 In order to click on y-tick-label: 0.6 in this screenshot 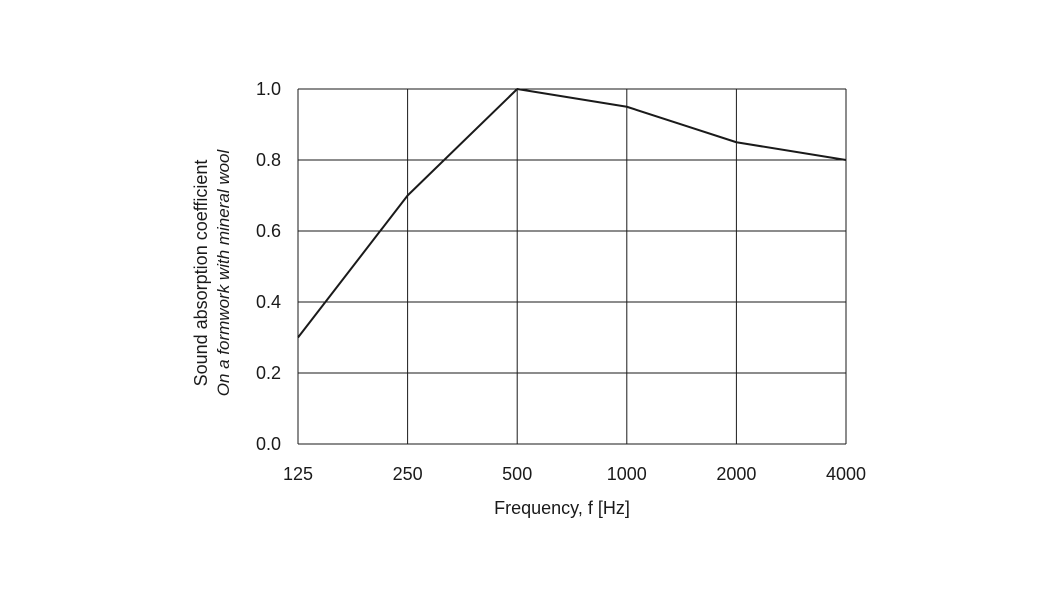, I will do `click(268, 231)`.